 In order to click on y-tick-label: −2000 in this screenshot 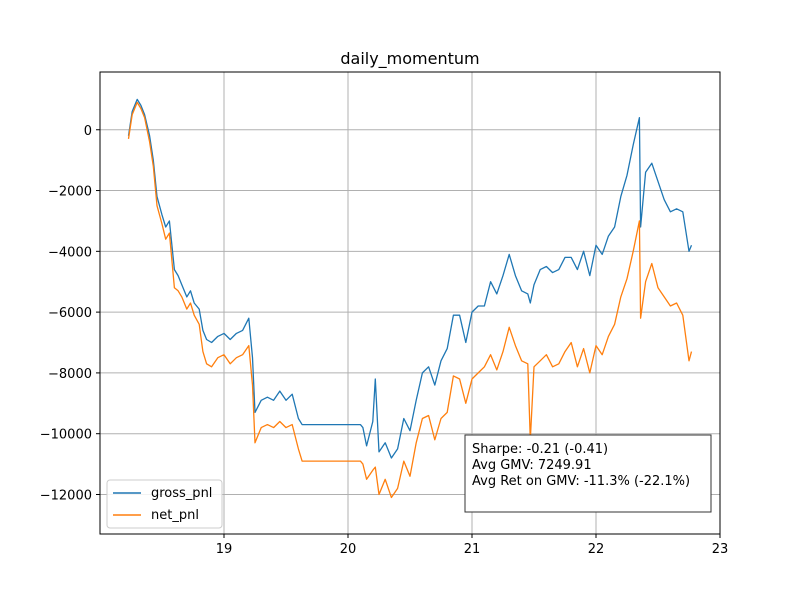, I will do `click(70, 192)`.